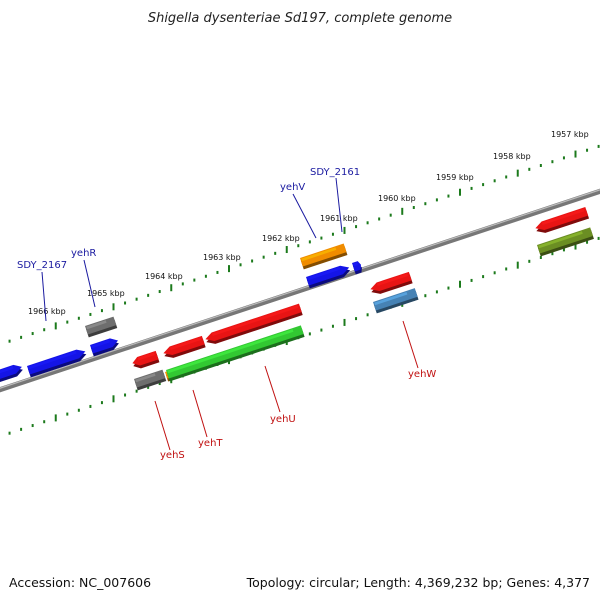  What do you see at coordinates (200, 413) in the screenshot?
I see `leader-line-yeht` at bounding box center [200, 413].